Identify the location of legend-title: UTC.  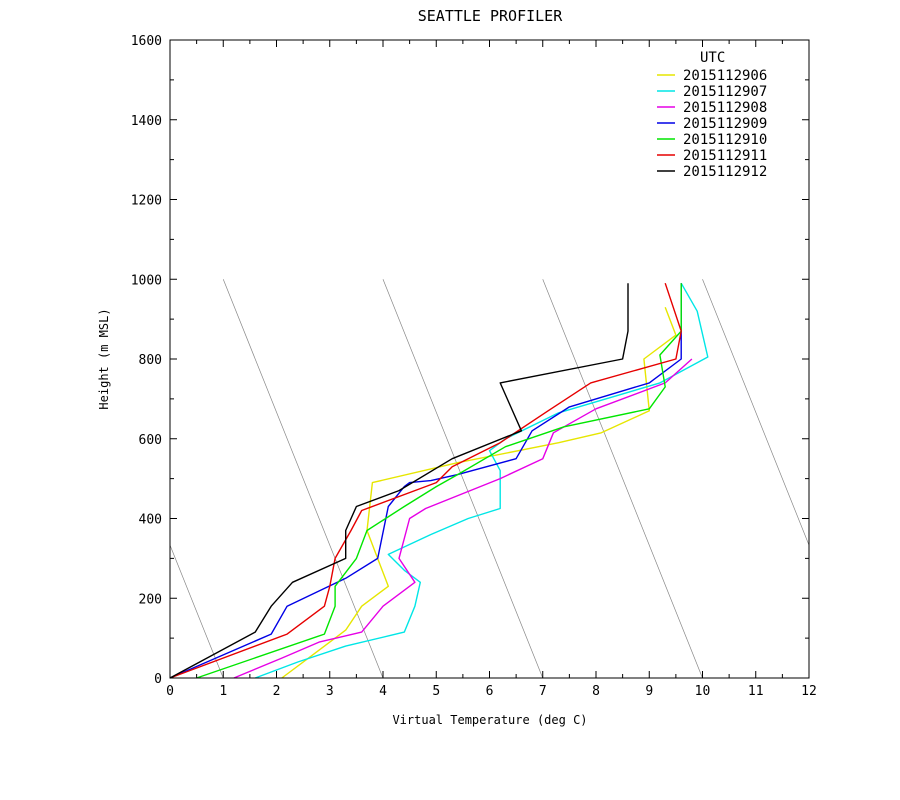
(712, 58).